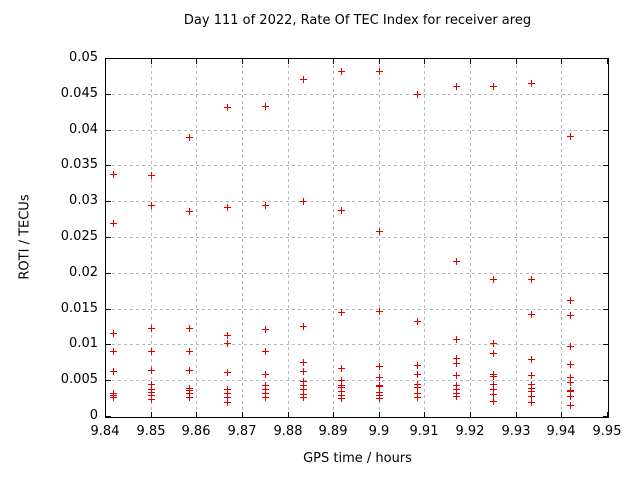 The image size is (640, 480). I want to click on x-tick-label: 9.92, so click(470, 431).